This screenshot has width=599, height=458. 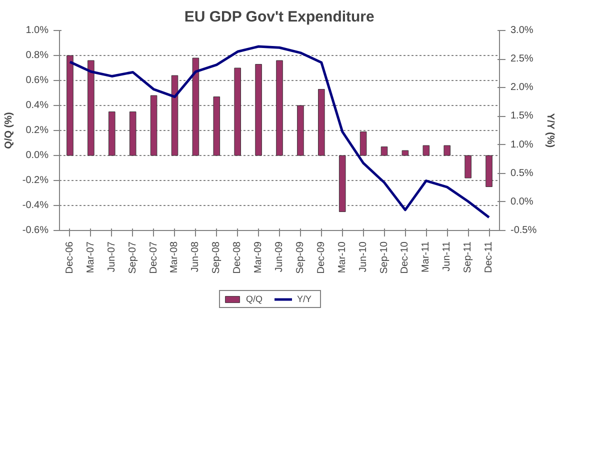 What do you see at coordinates (37, 105) in the screenshot?
I see `y-tick-label: 0.4%` at bounding box center [37, 105].